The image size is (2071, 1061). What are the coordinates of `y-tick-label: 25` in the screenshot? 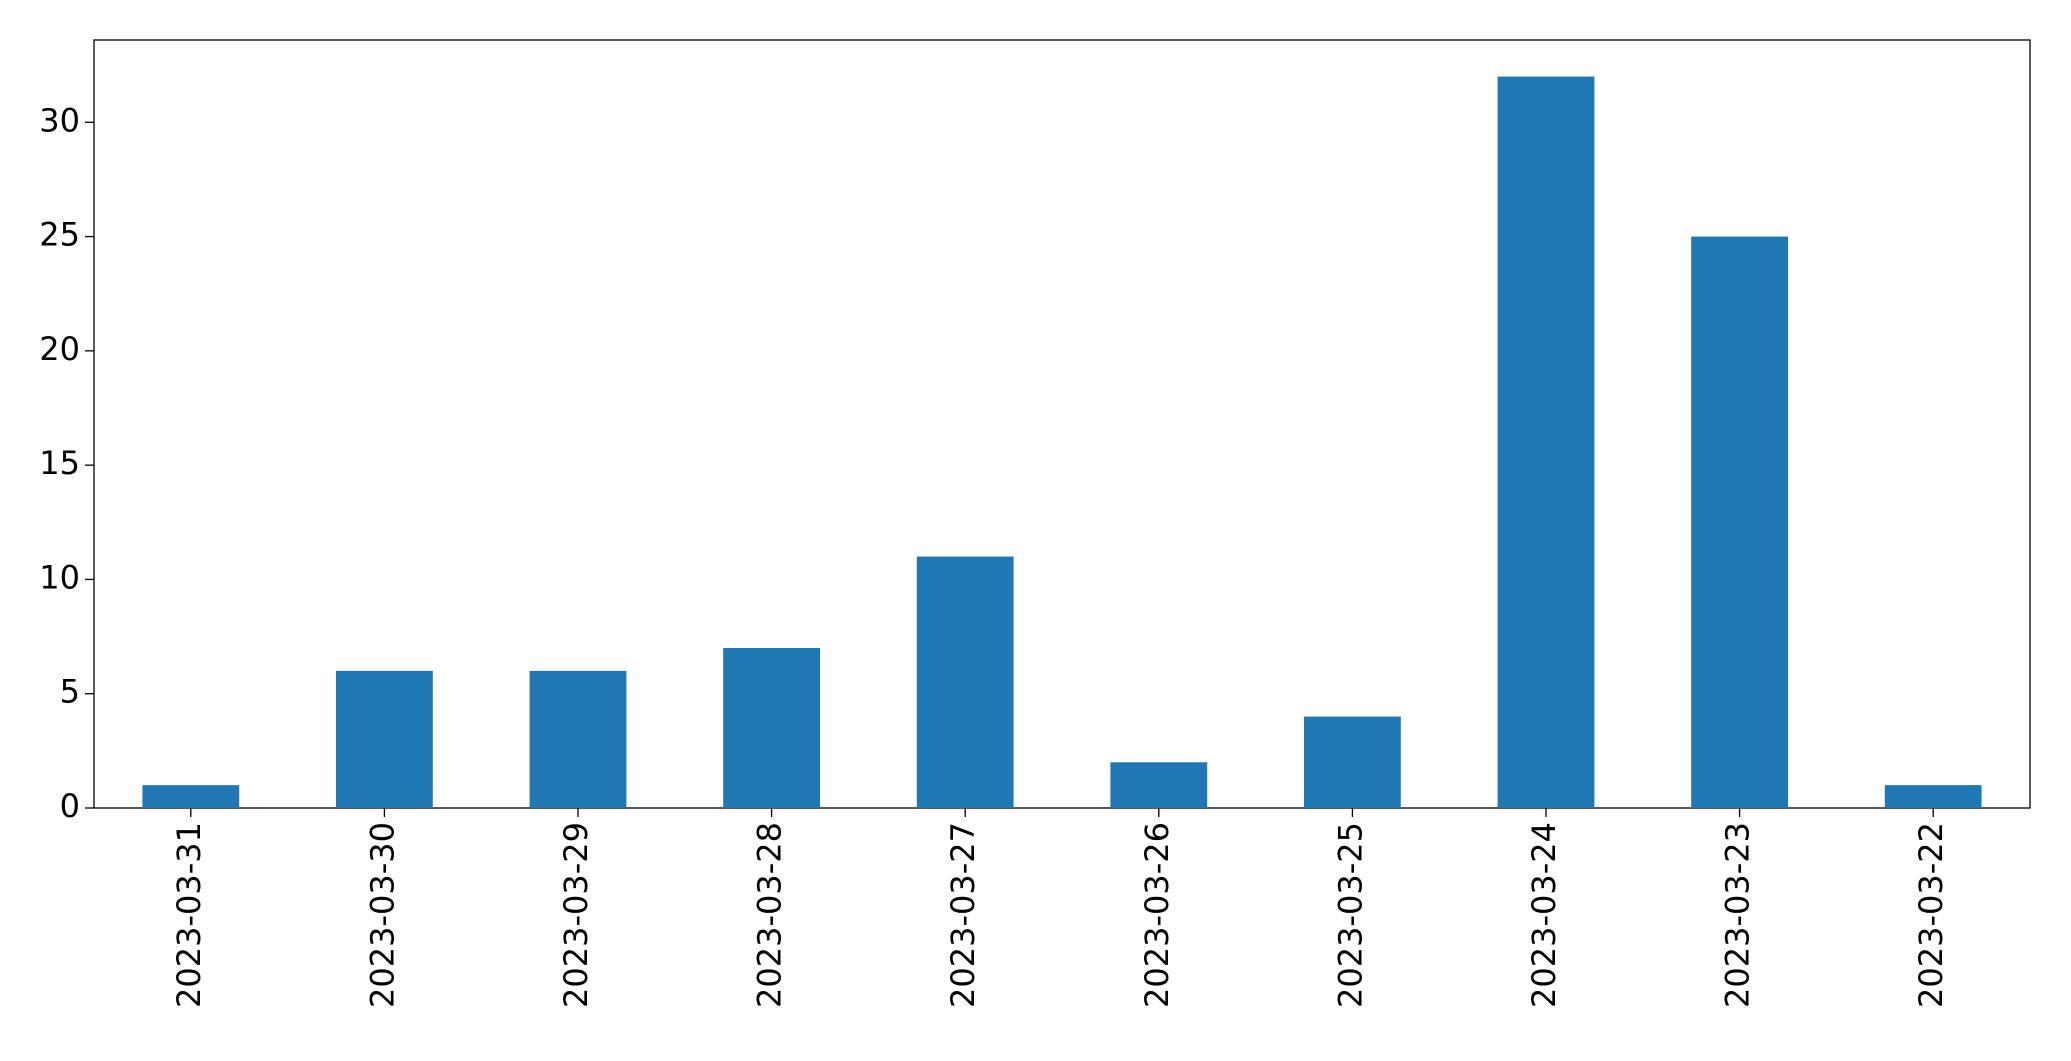 It's located at (59, 235).